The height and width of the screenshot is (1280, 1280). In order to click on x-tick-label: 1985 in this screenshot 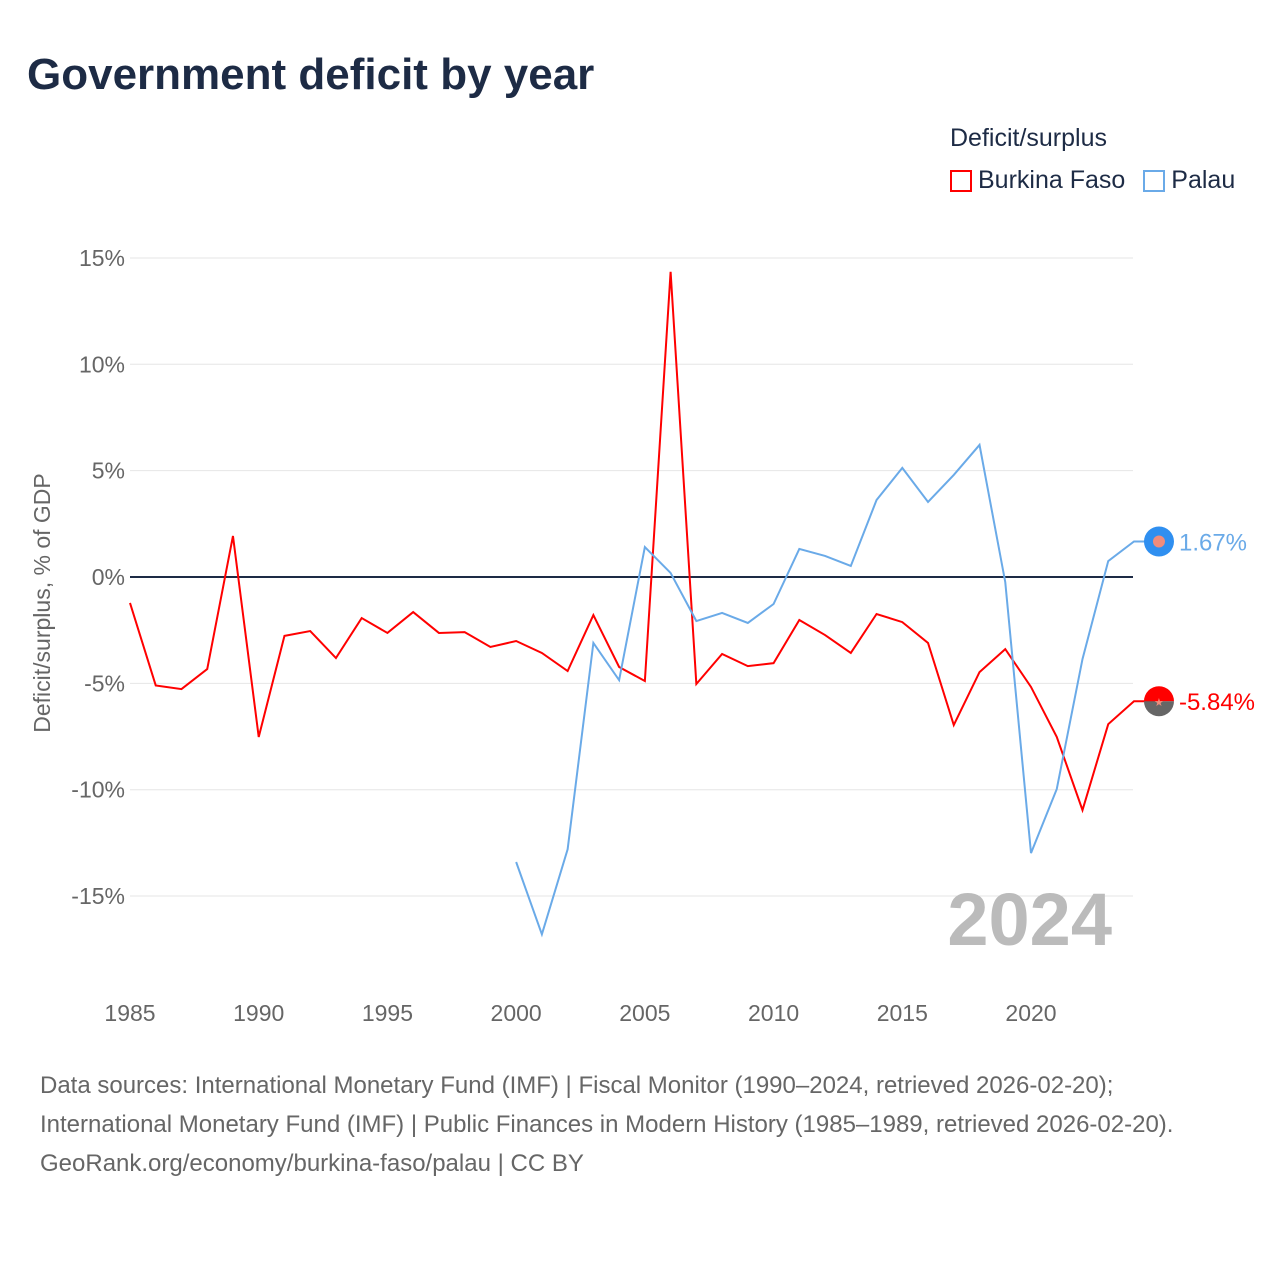, I will do `click(129, 1013)`.